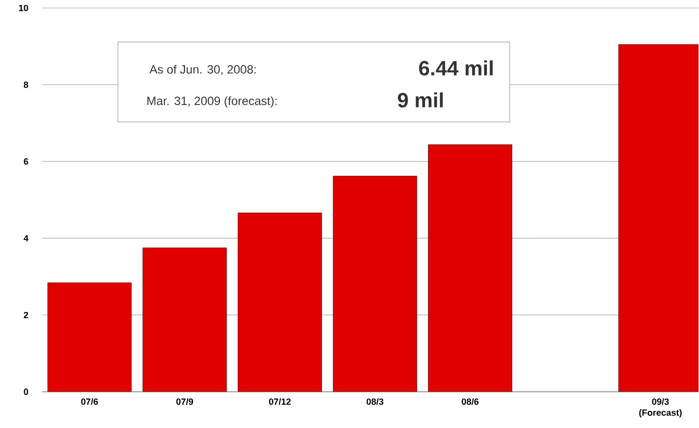 The image size is (699, 428). Describe the element at coordinates (23, 8) in the screenshot. I see `y-tick-label: 10` at that location.